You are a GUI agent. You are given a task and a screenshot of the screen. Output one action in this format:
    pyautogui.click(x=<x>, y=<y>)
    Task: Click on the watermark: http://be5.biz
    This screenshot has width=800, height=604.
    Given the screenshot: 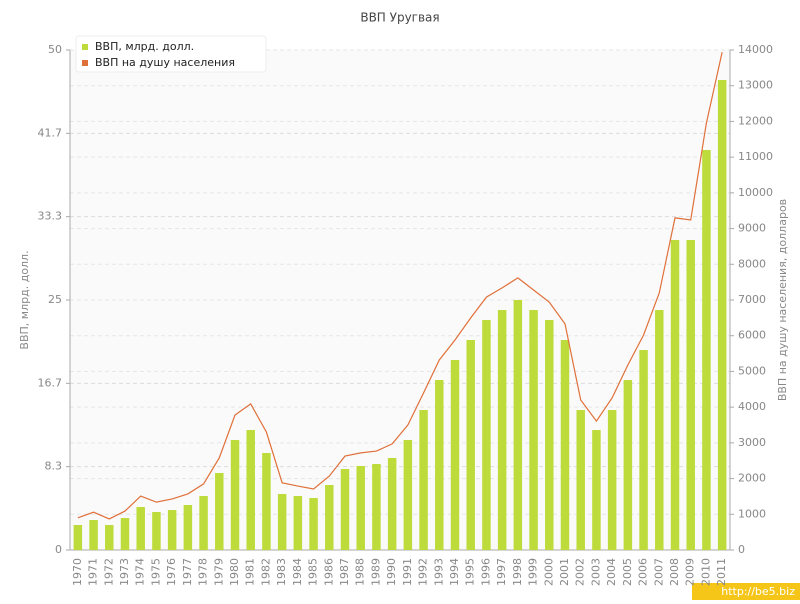 What is the action you would take?
    pyautogui.click(x=758, y=591)
    